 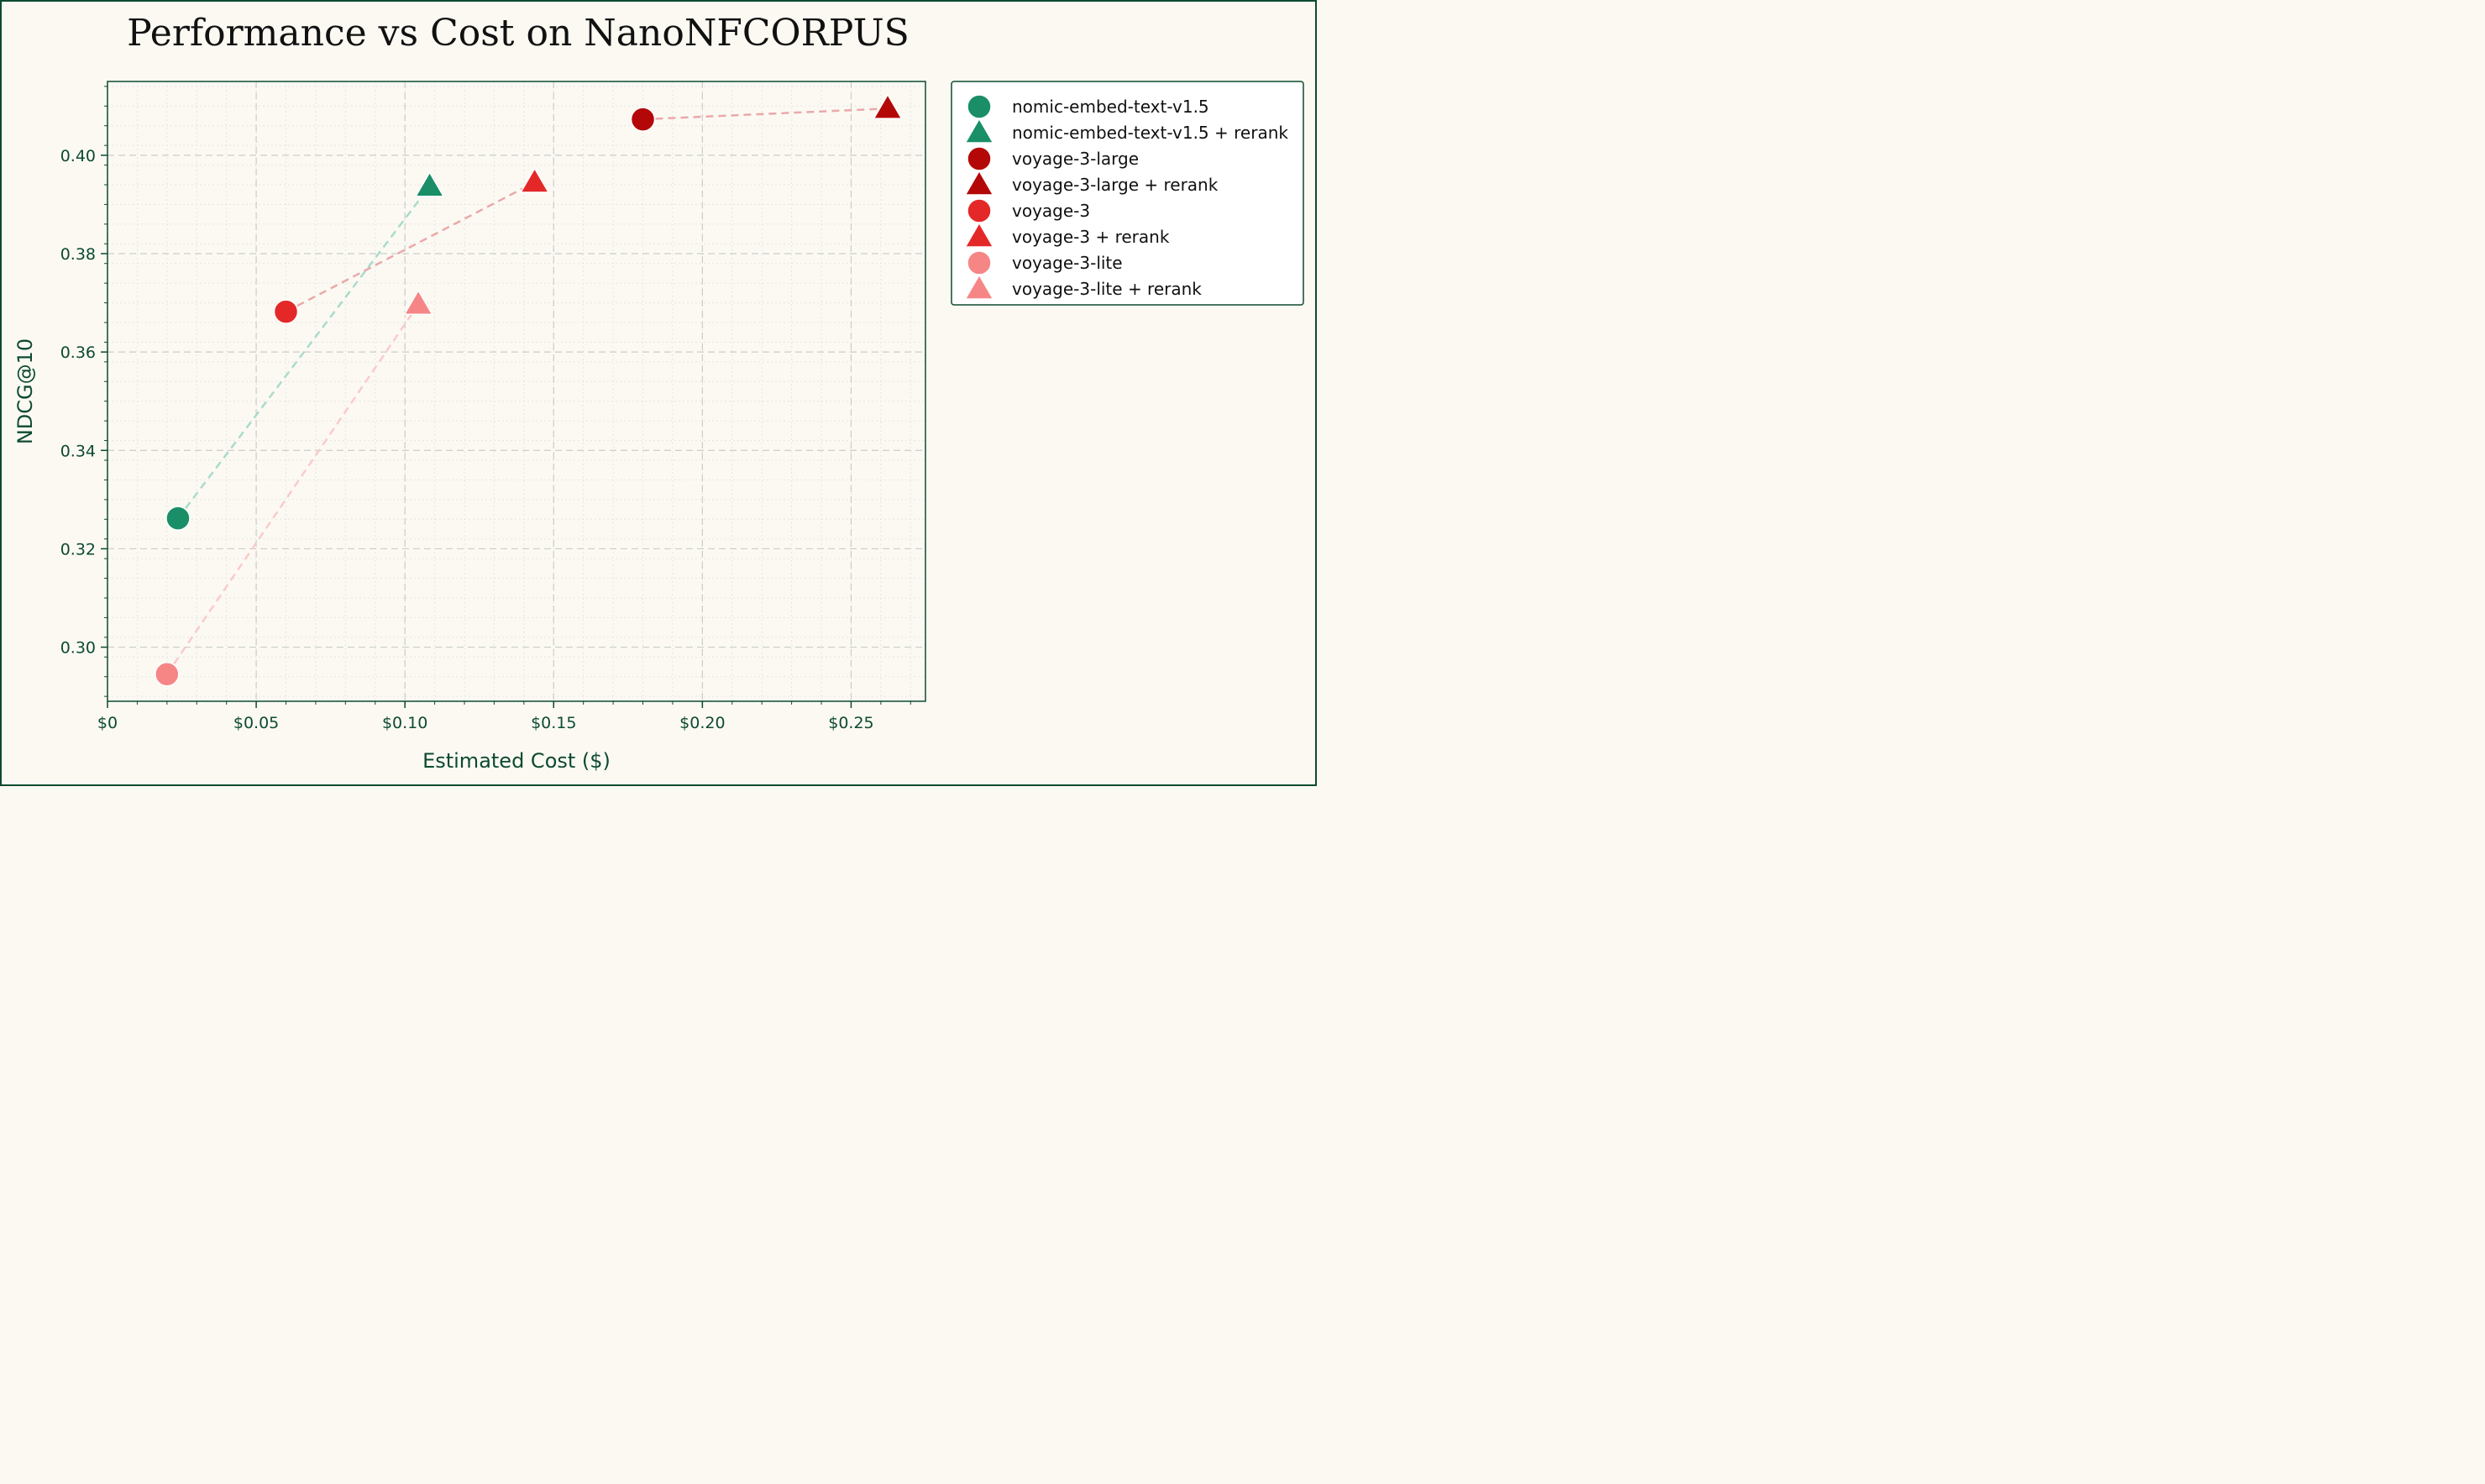 I want to click on legend-box, so click(x=1127, y=193).